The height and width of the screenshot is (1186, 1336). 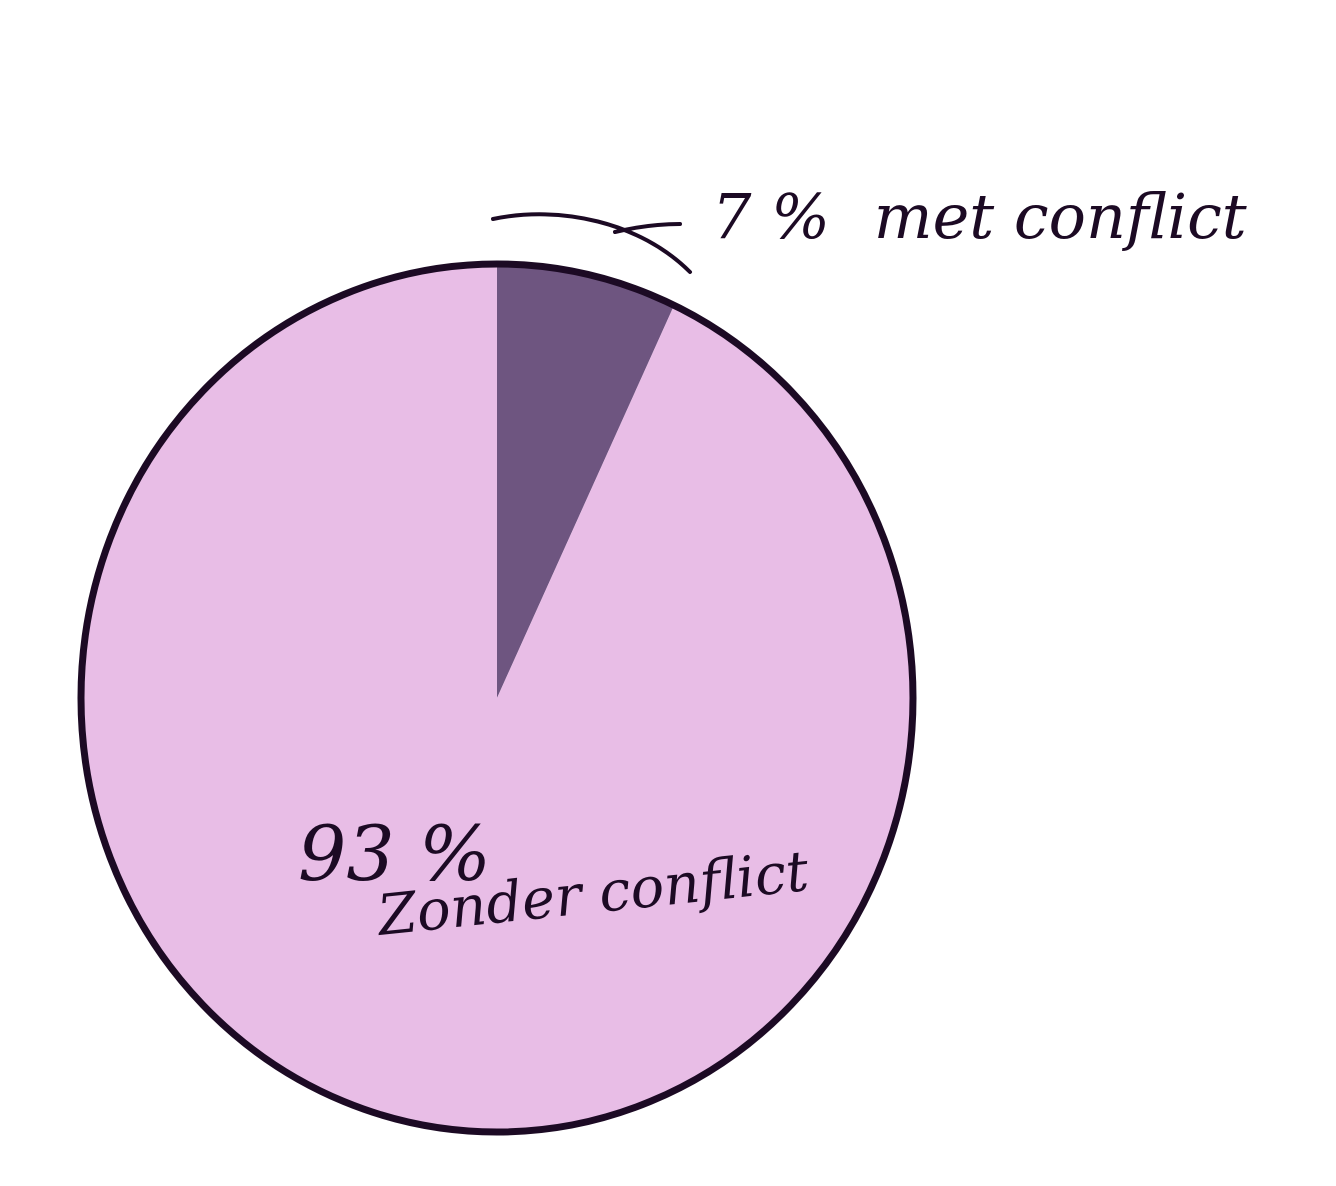 What do you see at coordinates (394, 853) in the screenshot?
I see `slice-percent-zonder-conflict: 93 %` at bounding box center [394, 853].